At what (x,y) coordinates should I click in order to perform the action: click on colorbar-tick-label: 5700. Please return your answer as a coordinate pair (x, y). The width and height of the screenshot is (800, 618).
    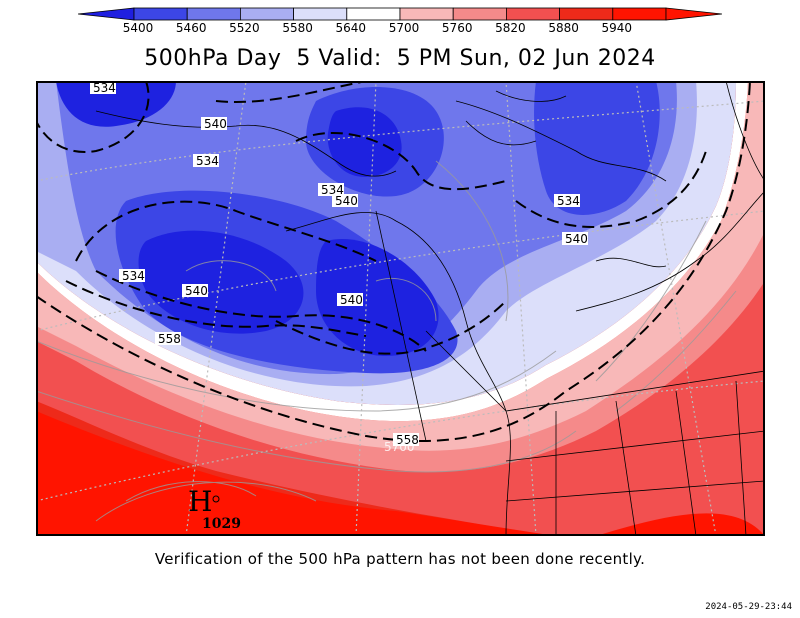
    Looking at the image, I should click on (404, 27).